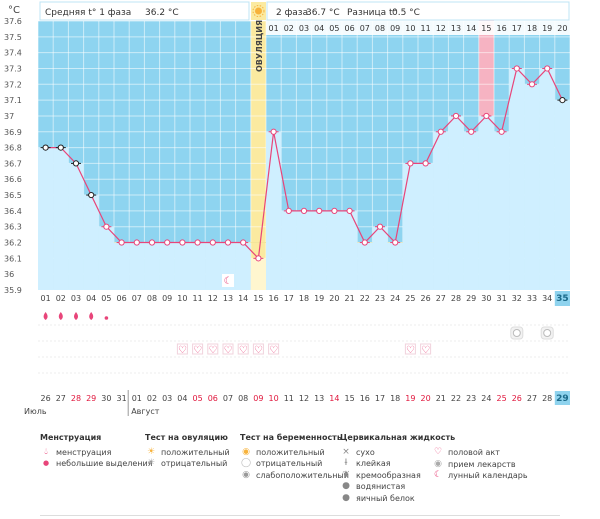 This screenshot has width=600, height=519. What do you see at coordinates (194, 463) in the screenshot?
I see `legend-item-label: отрицательный` at bounding box center [194, 463].